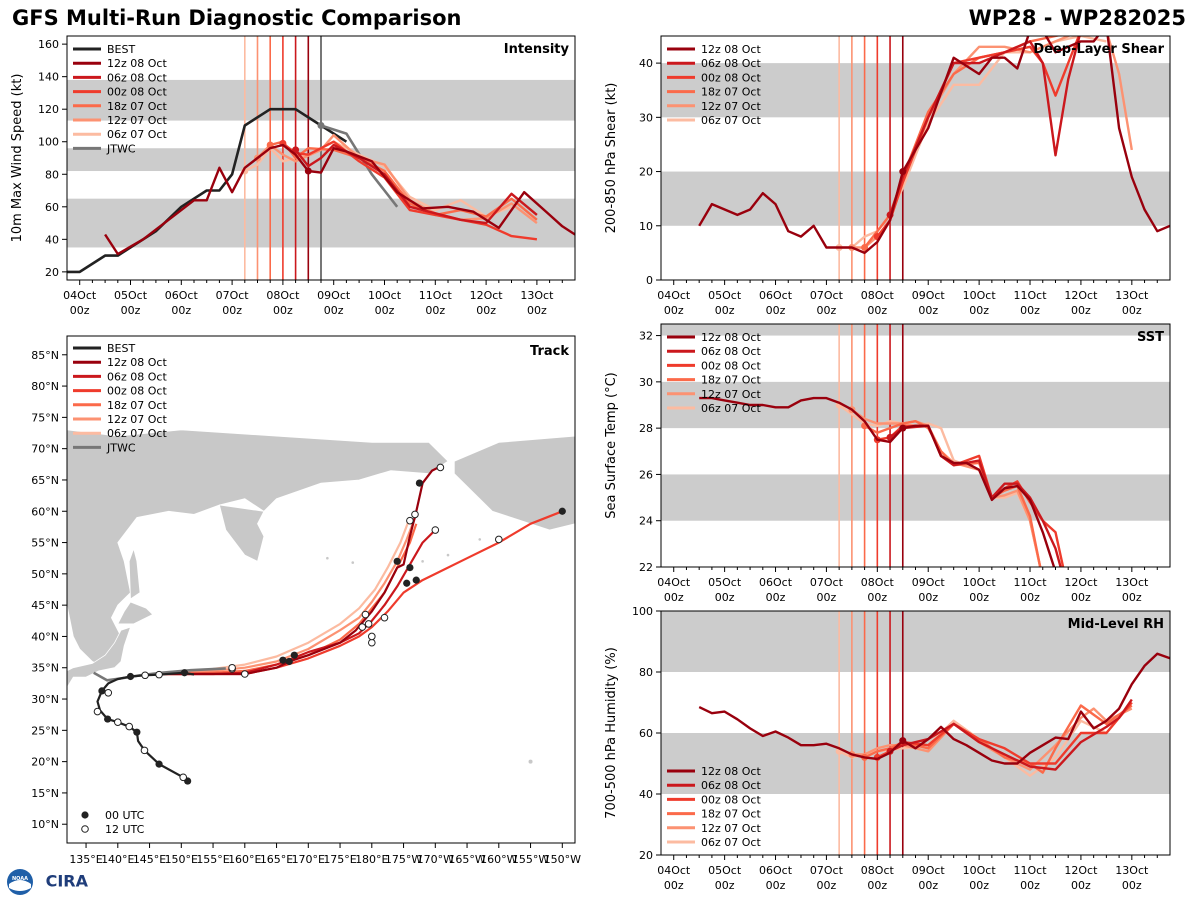 This screenshot has width=1200, height=900. Describe the element at coordinates (878, 870) in the screenshot. I see `x-tick-label: 08Oct` at that location.